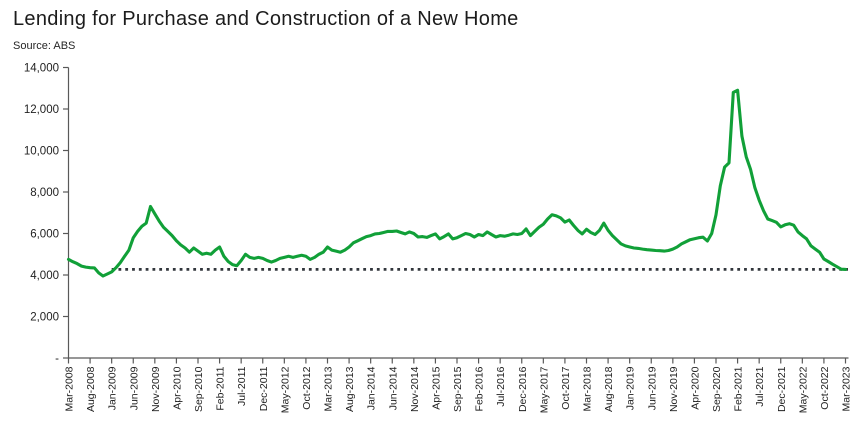 The width and height of the screenshot is (858, 437). I want to click on x-tick-label: Jan-2009, so click(113, 388).